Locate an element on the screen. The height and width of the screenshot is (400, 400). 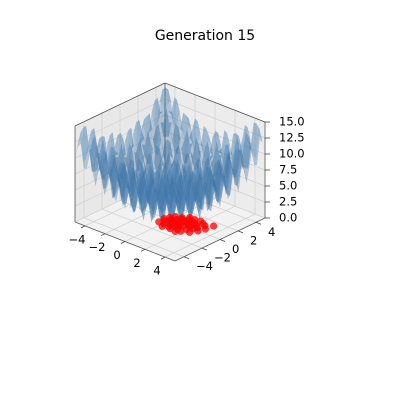
chart-title: Generation 15 is located at coordinates (205, 36).